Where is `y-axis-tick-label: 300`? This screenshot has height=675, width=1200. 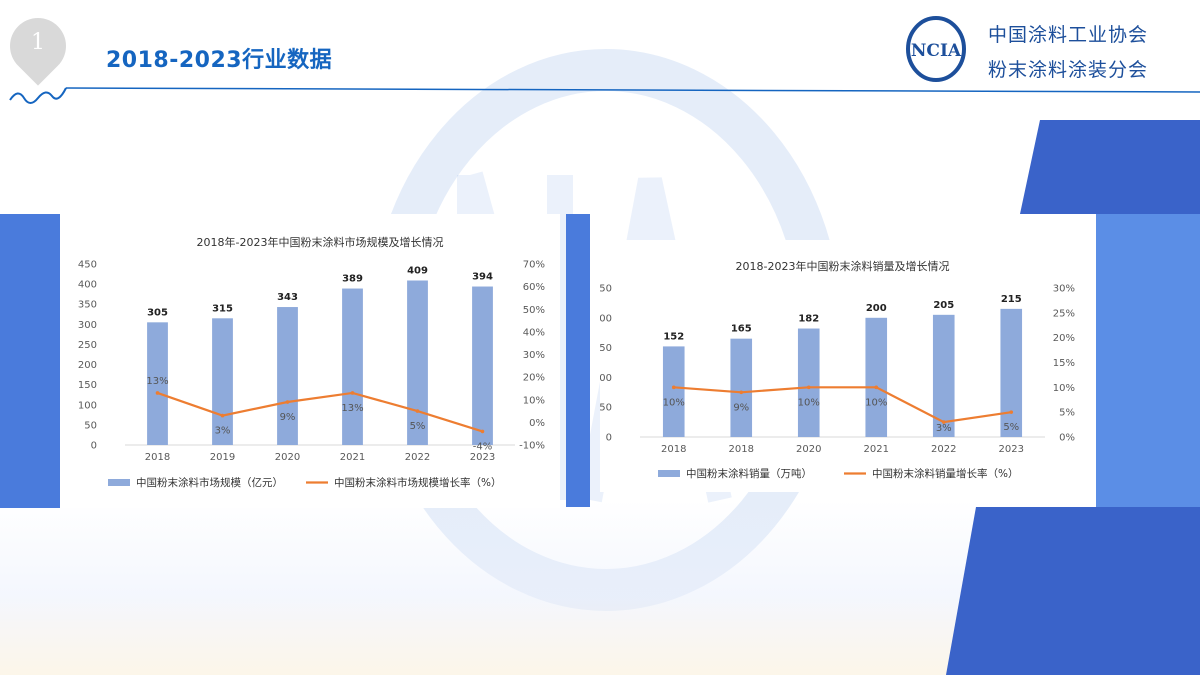
y-axis-tick-label: 300 is located at coordinates (87, 325).